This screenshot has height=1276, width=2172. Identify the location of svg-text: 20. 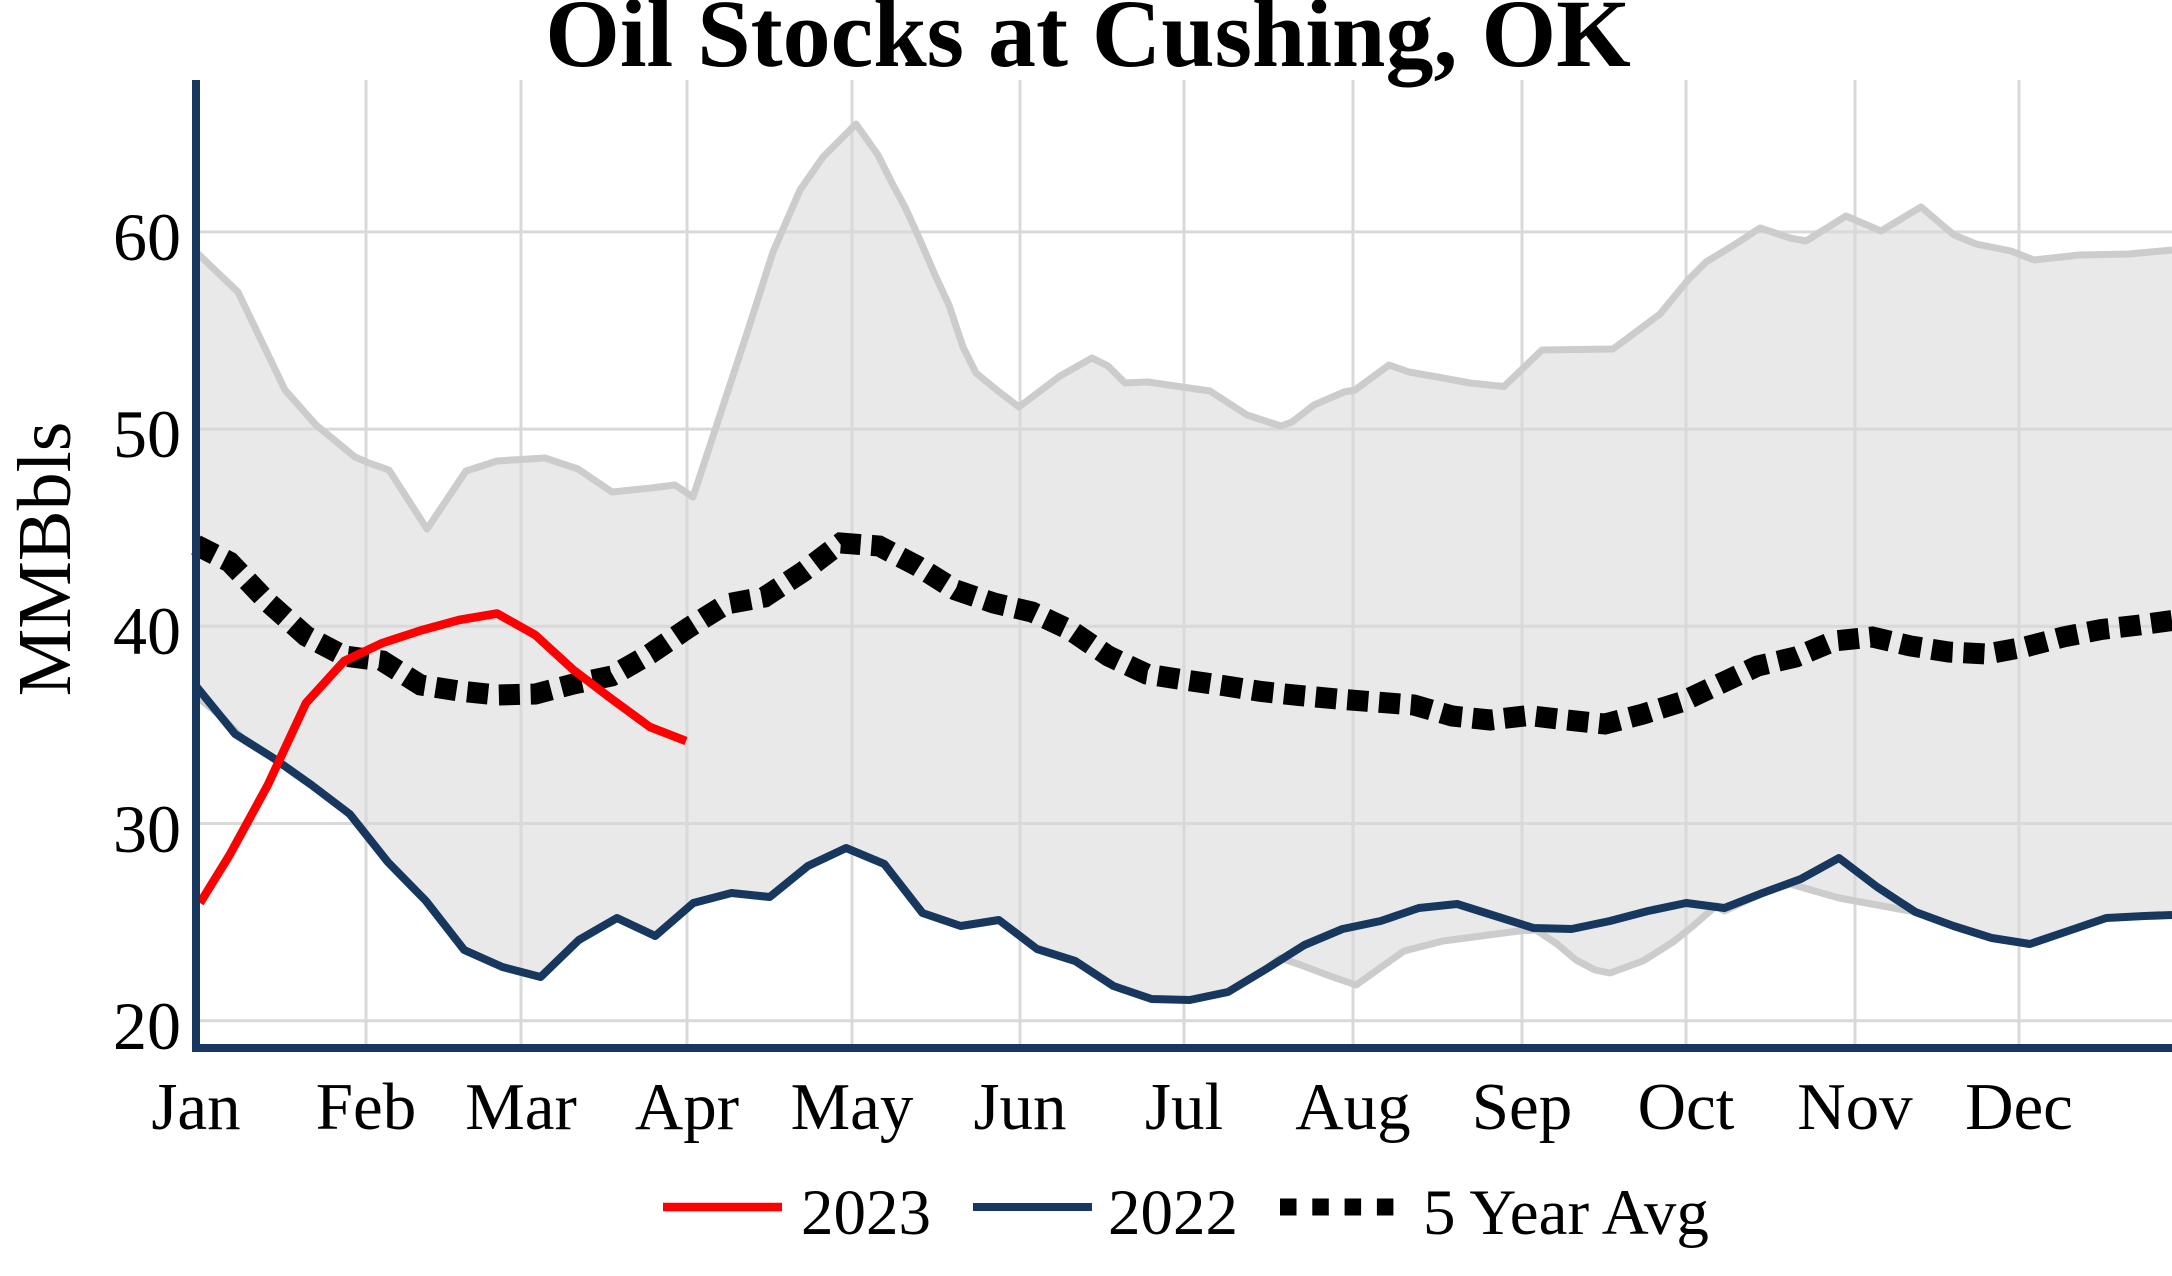
(147, 1026).